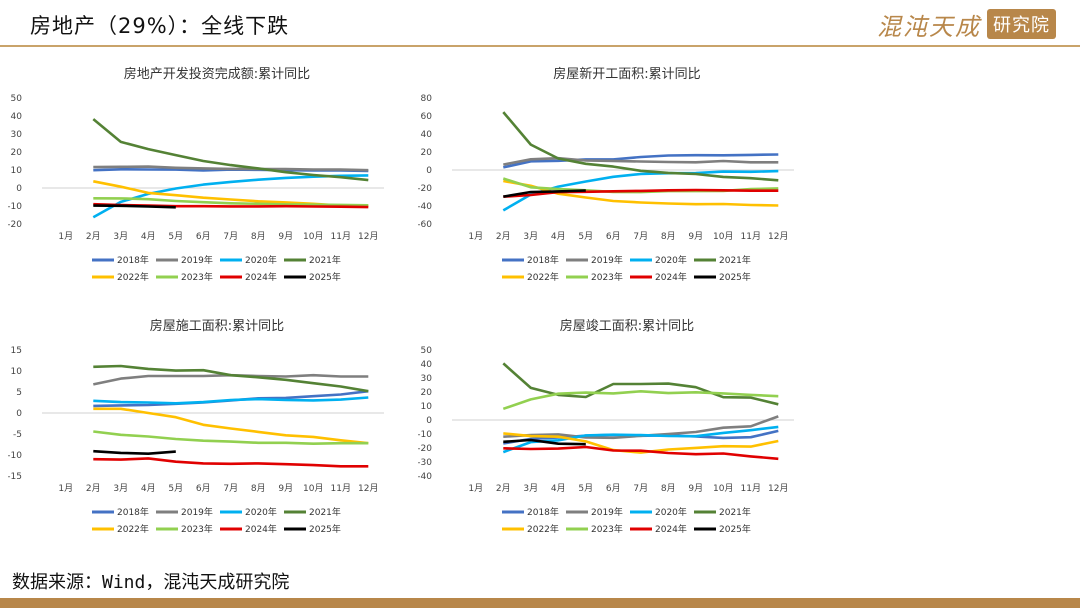 This screenshot has width=1080, height=608. I want to click on x-tick-label: 6月, so click(203, 488).